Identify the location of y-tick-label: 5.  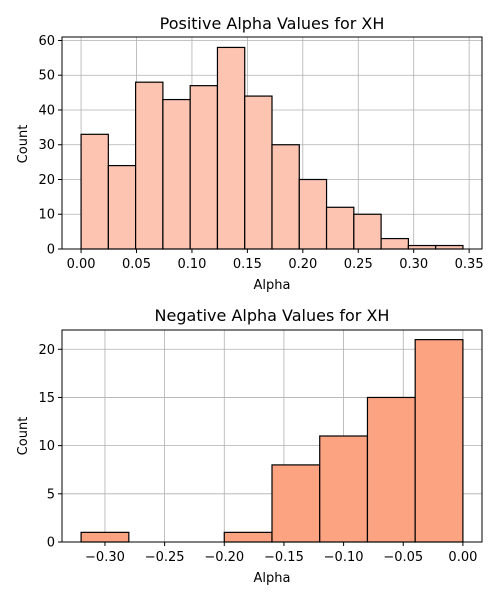
(51, 494).